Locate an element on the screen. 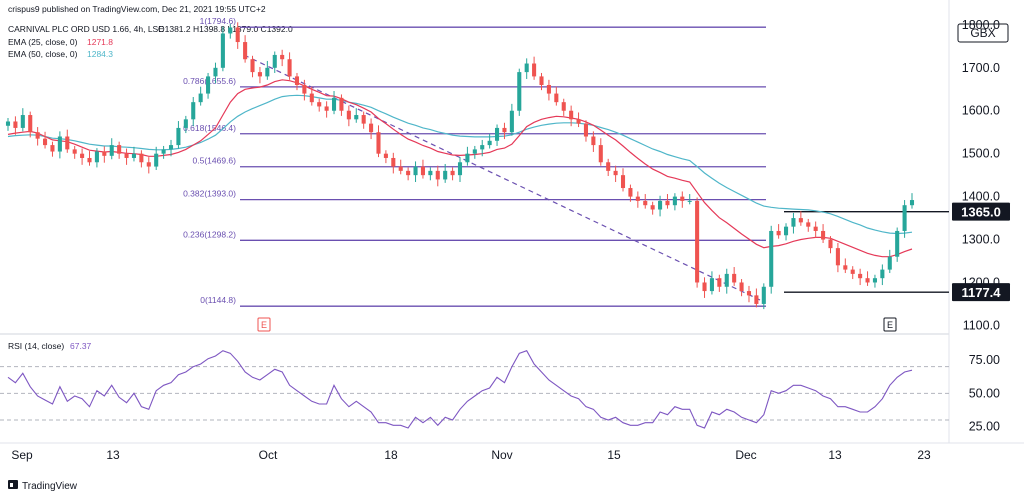 The height and width of the screenshot is (496, 1024). level-tag-label: 1177.4 is located at coordinates (981, 292).